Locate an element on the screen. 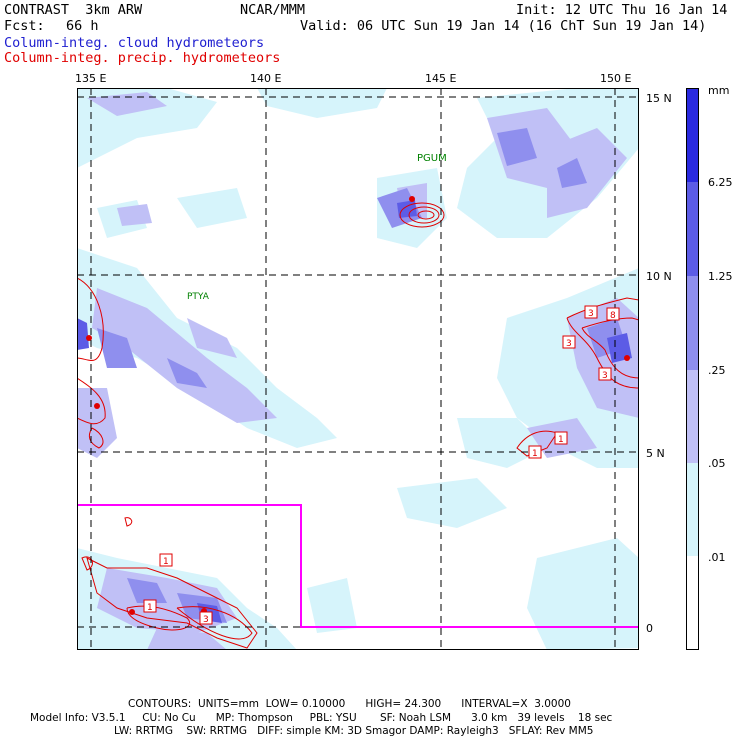  colorbar-segment-0.01 is located at coordinates (692, 509).